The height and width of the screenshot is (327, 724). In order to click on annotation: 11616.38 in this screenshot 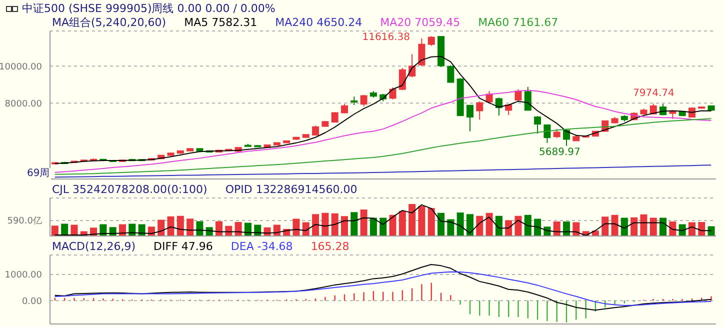, I will do `click(386, 38)`.